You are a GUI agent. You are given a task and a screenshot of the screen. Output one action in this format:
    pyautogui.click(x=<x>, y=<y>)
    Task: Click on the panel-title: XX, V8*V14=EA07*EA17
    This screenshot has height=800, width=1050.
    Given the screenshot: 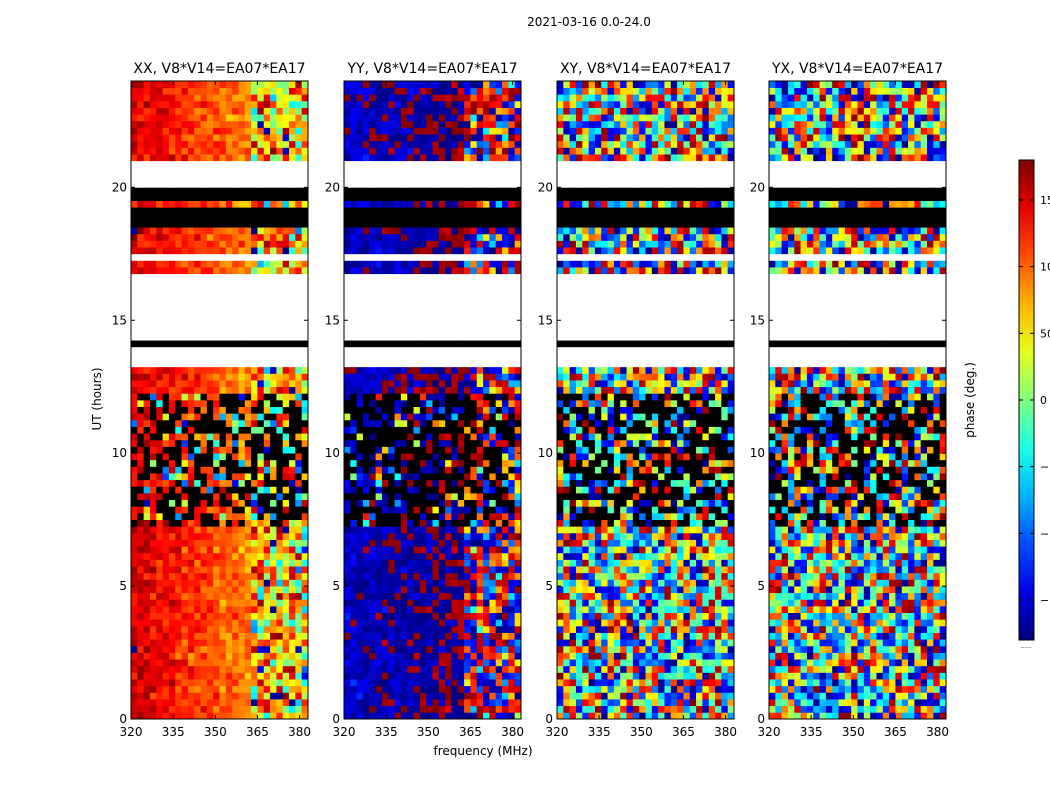 What is the action you would take?
    pyautogui.click(x=219, y=69)
    